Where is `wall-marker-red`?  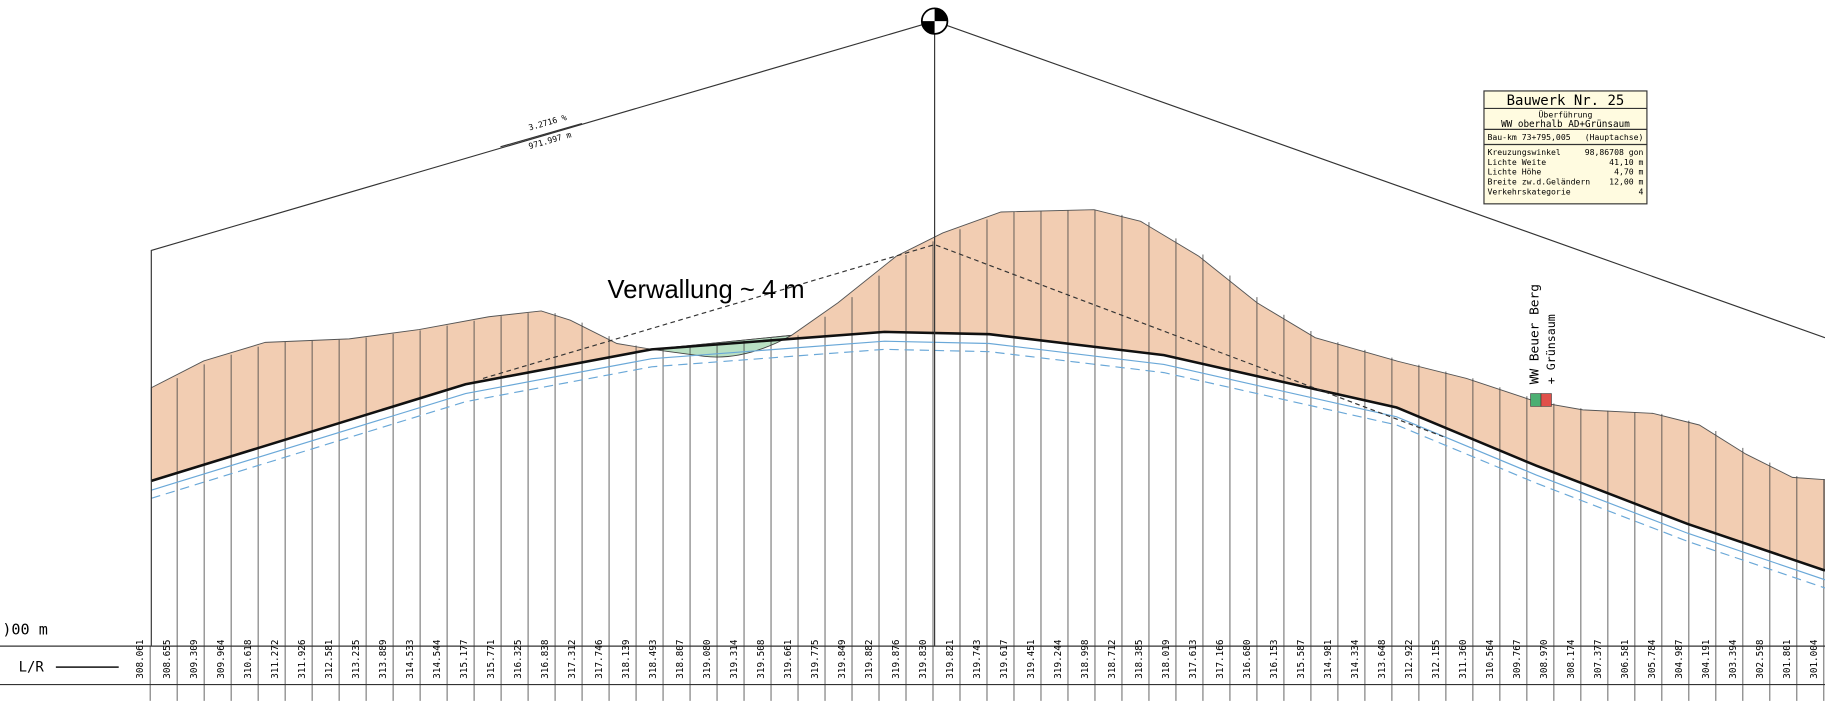 wall-marker-red is located at coordinates (1546, 400).